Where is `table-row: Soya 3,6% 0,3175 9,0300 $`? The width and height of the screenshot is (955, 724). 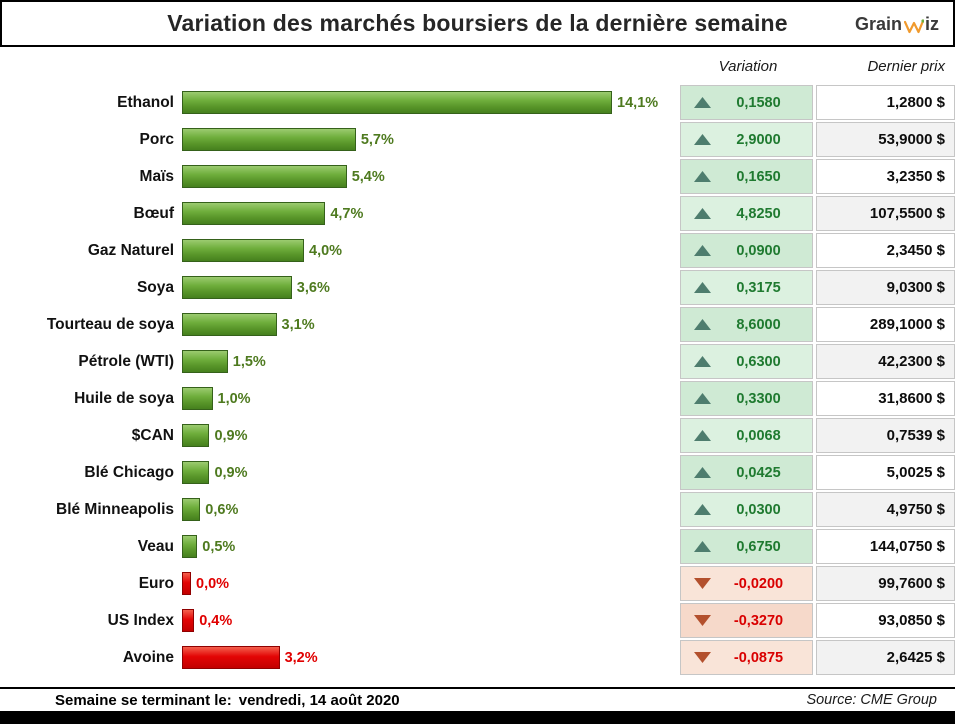 table-row: Soya 3,6% 0,3175 9,0300 $ is located at coordinates (477, 287).